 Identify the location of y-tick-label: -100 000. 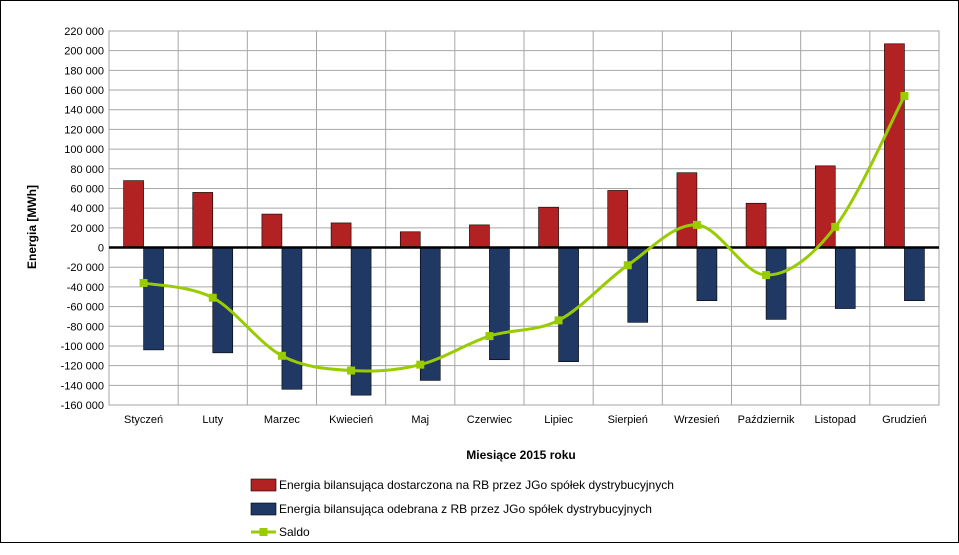
(82, 347).